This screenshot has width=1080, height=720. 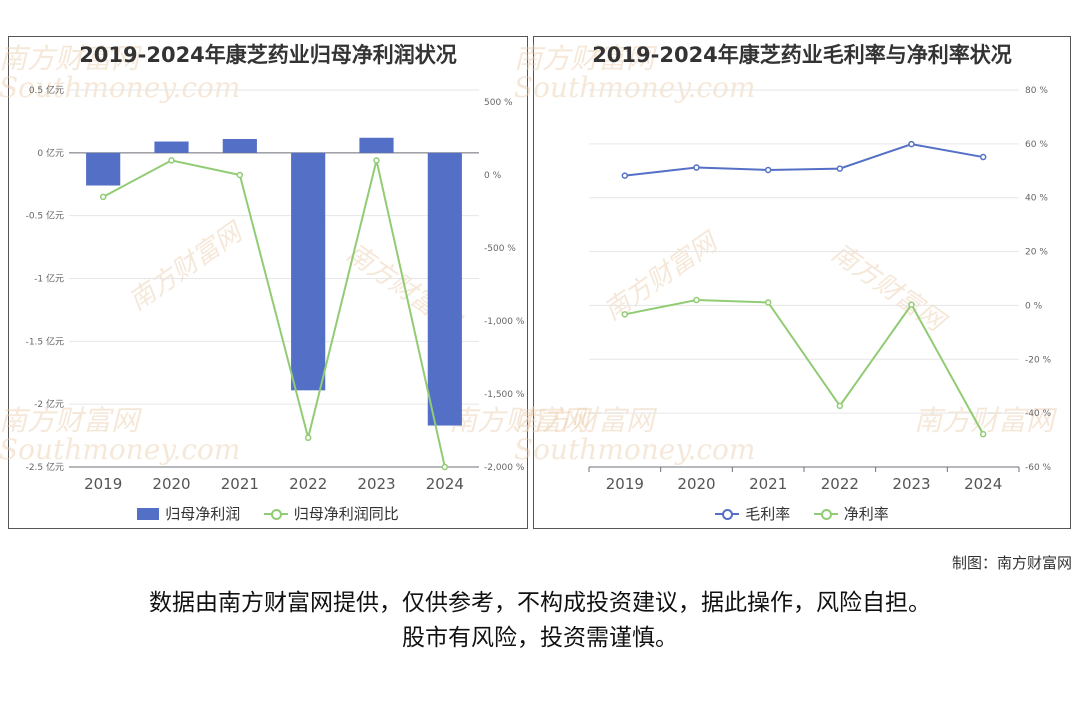 I want to click on right-axis-tick-label: -60 %, so click(x=1038, y=468).